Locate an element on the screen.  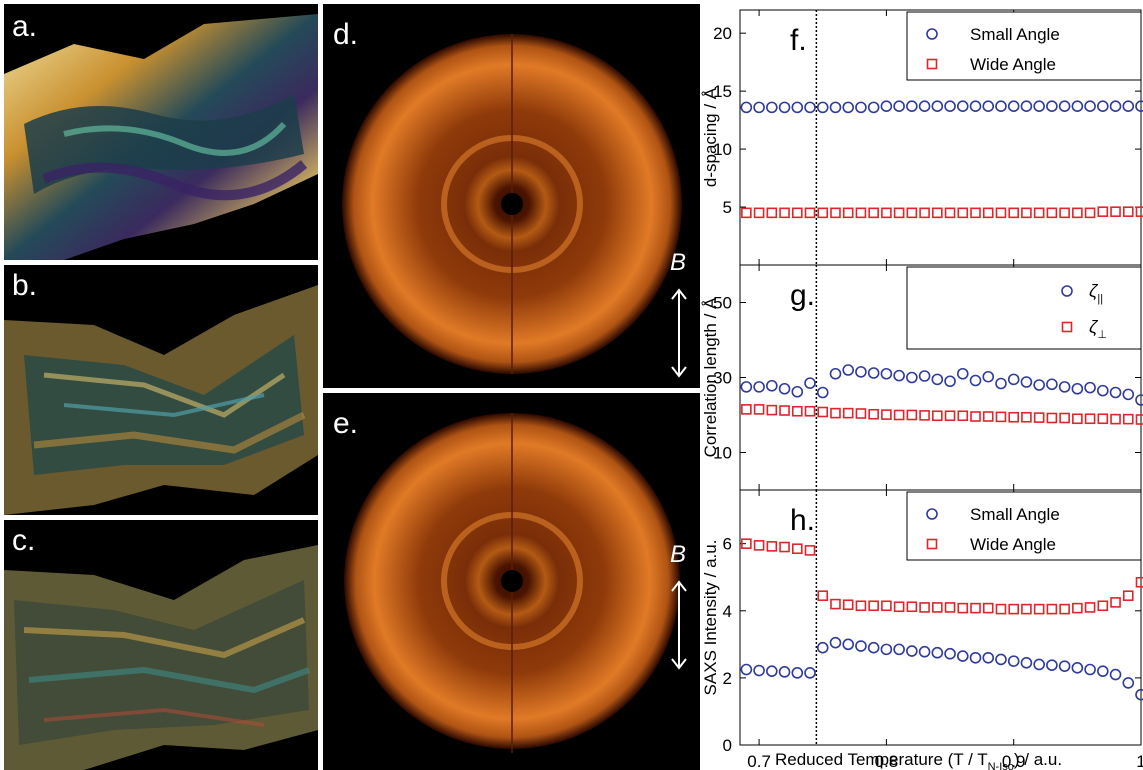
chart-g-legend-label-sub: || is located at coordinates (1100, 299).